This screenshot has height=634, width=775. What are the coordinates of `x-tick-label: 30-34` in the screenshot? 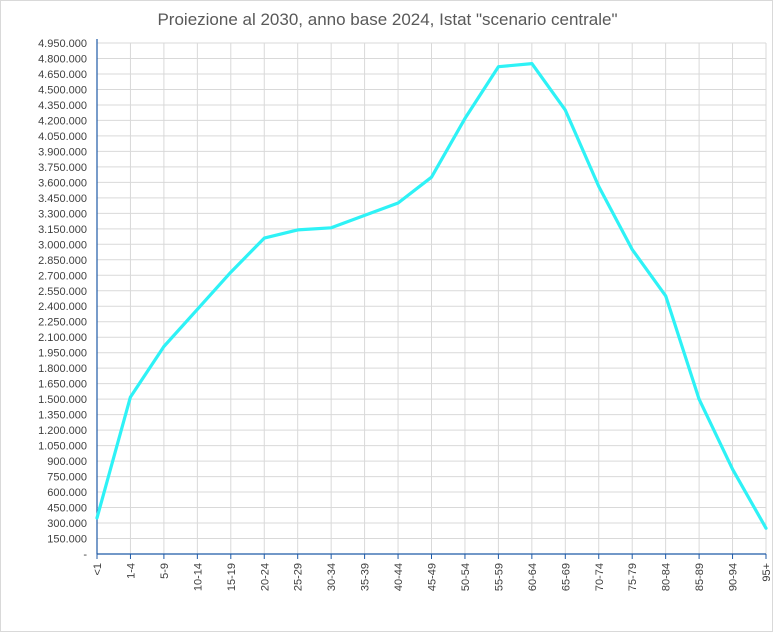 It's located at (332, 577).